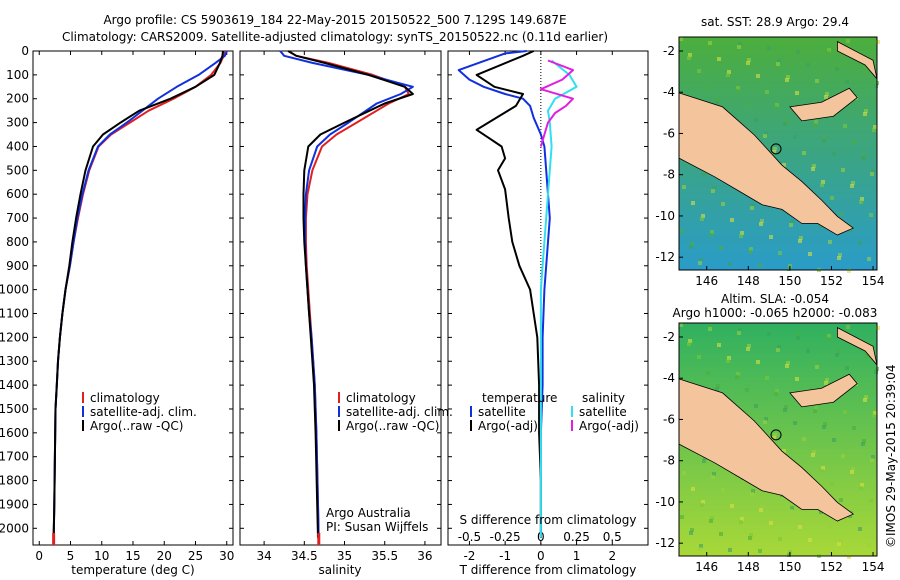 The width and height of the screenshot is (900, 580). What do you see at coordinates (778, 439) in the screenshot?
I see `map-sla-frame` at bounding box center [778, 439].